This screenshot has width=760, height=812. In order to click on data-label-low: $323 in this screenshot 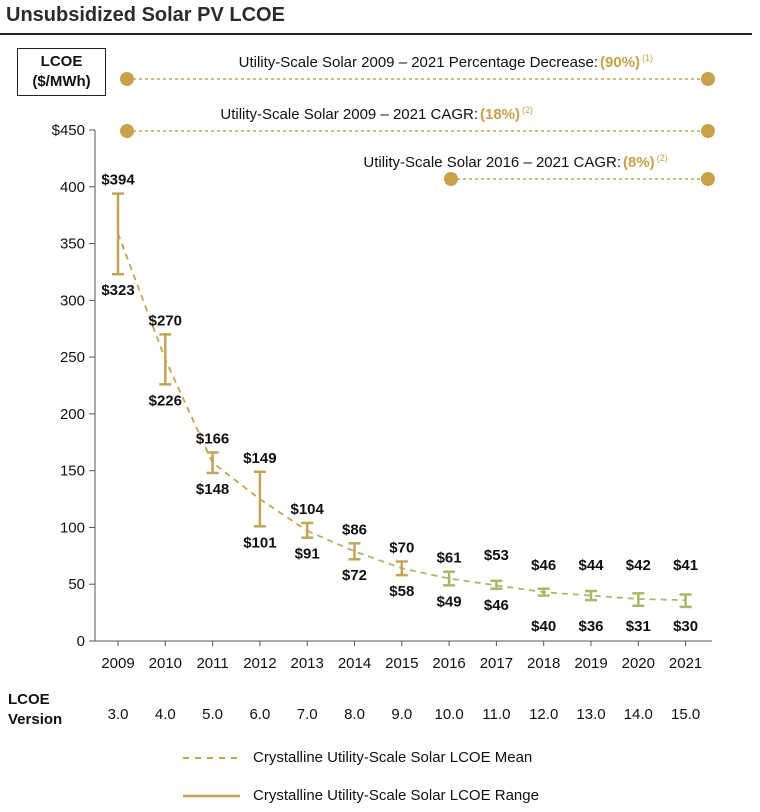, I will do `click(117, 290)`.